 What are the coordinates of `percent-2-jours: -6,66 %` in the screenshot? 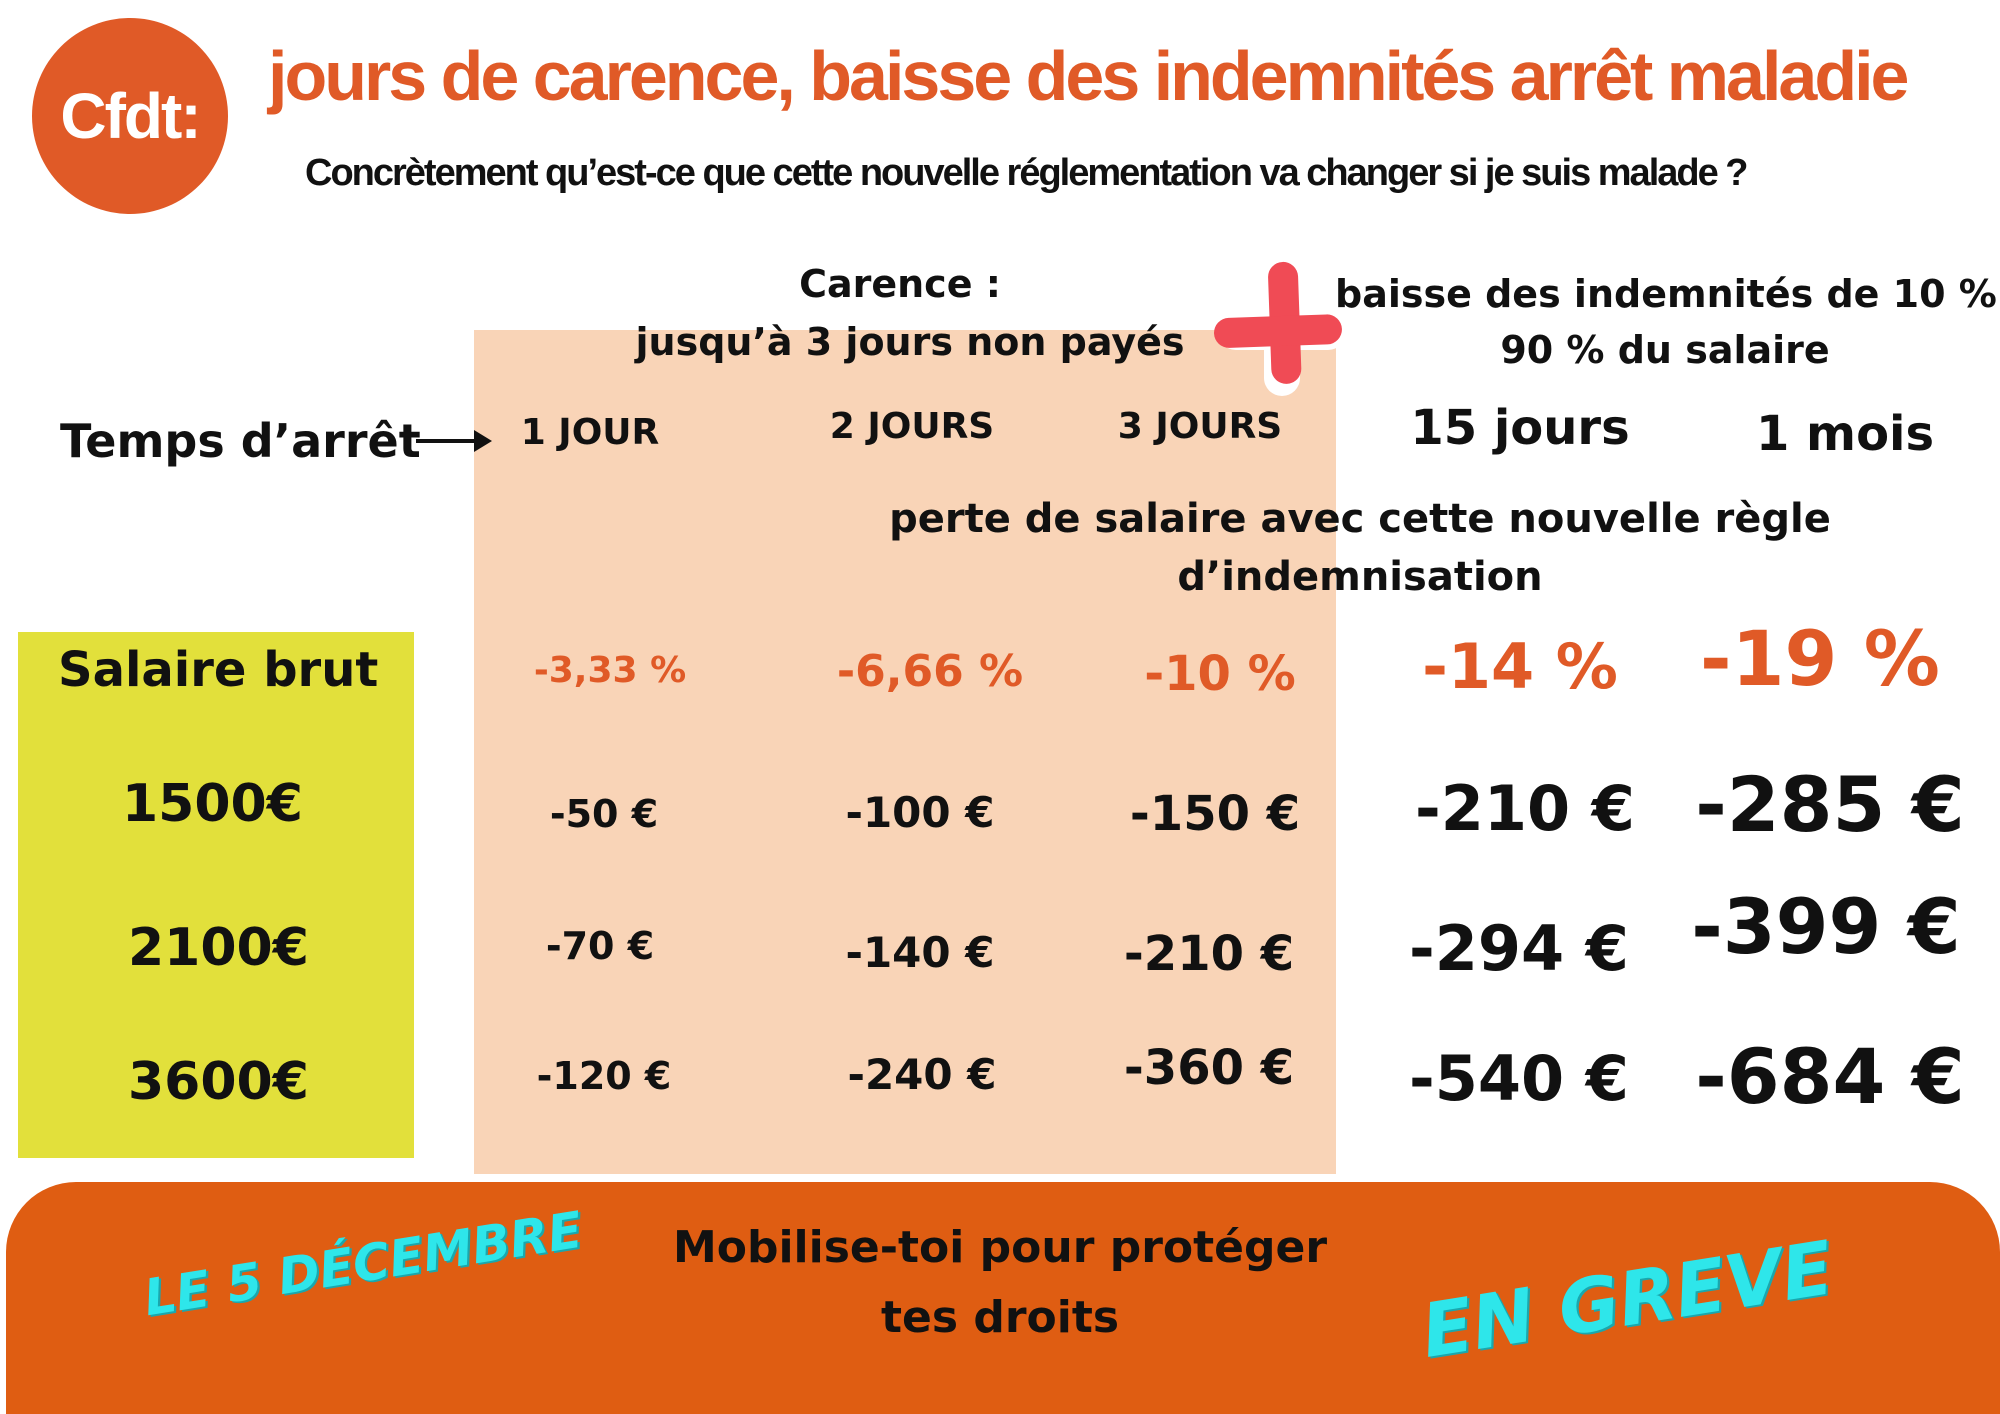 It's located at (930, 671).